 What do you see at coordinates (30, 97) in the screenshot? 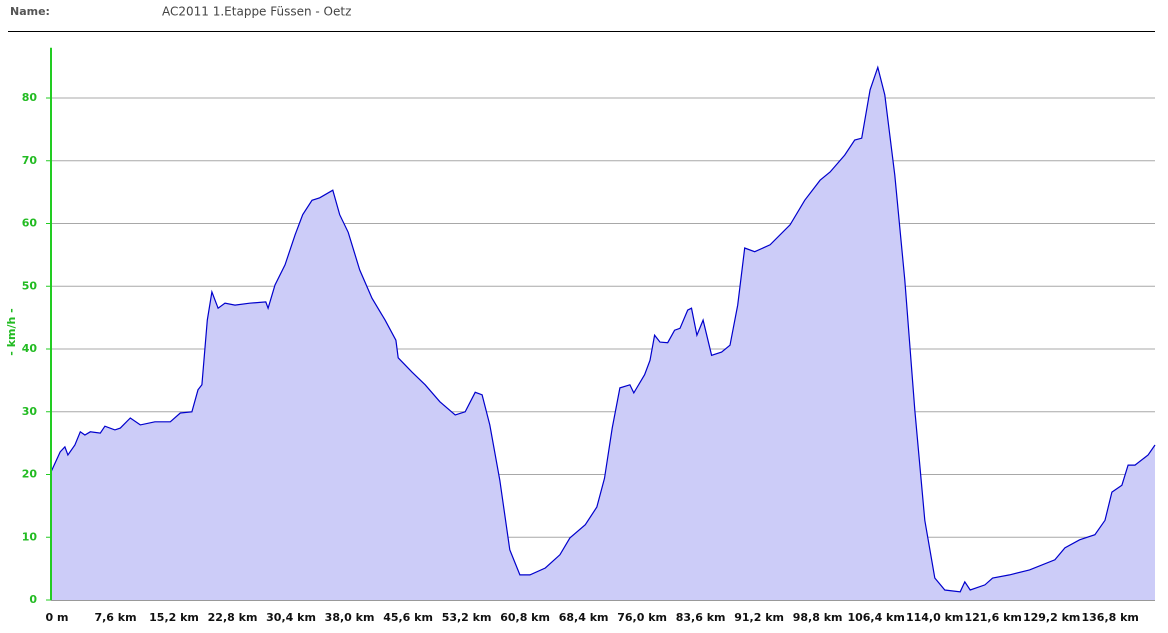
I see `y-tick-label: 80` at bounding box center [30, 97].